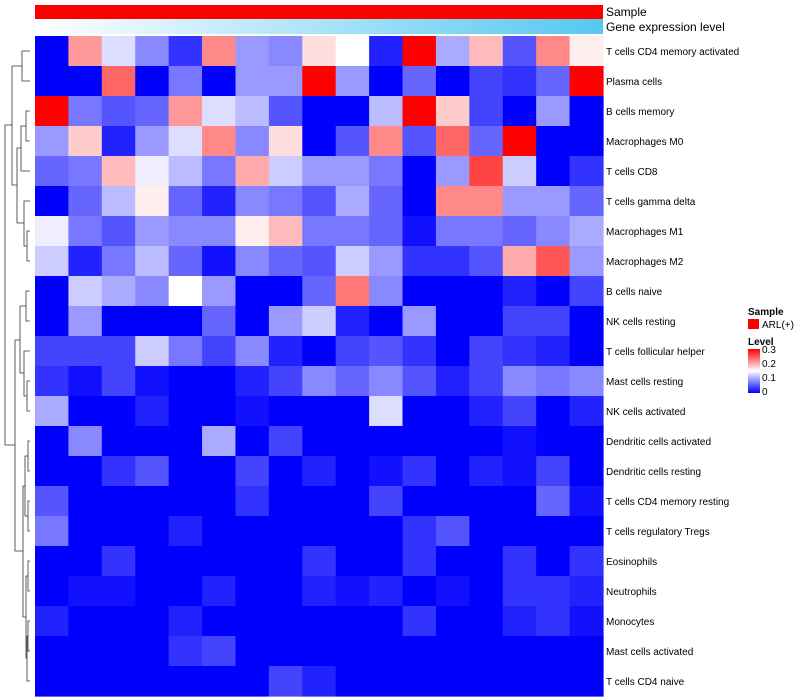 This screenshot has width=800, height=700. What do you see at coordinates (753, 324) in the screenshot?
I see `legend-sample-swatch` at bounding box center [753, 324].